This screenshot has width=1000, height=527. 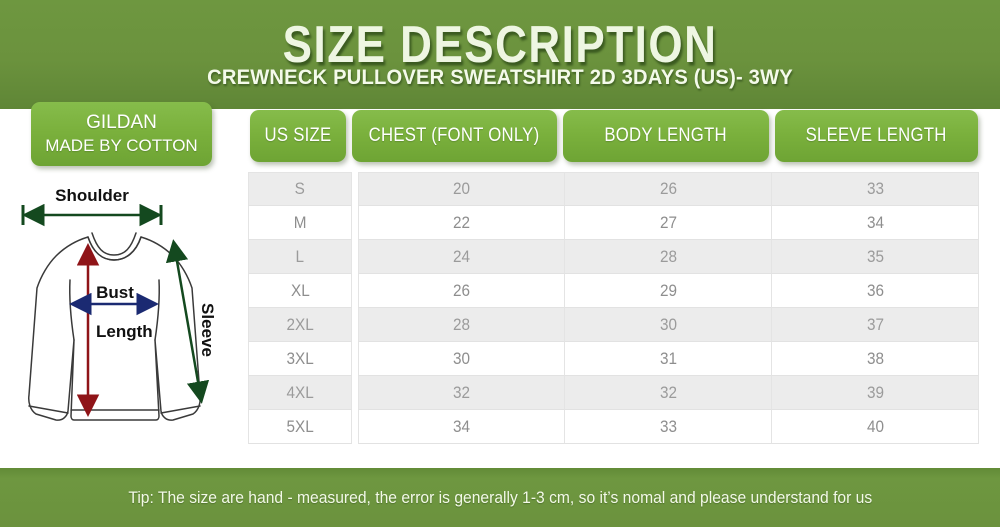 What do you see at coordinates (668, 393) in the screenshot?
I see `cell-body-length: 32` at bounding box center [668, 393].